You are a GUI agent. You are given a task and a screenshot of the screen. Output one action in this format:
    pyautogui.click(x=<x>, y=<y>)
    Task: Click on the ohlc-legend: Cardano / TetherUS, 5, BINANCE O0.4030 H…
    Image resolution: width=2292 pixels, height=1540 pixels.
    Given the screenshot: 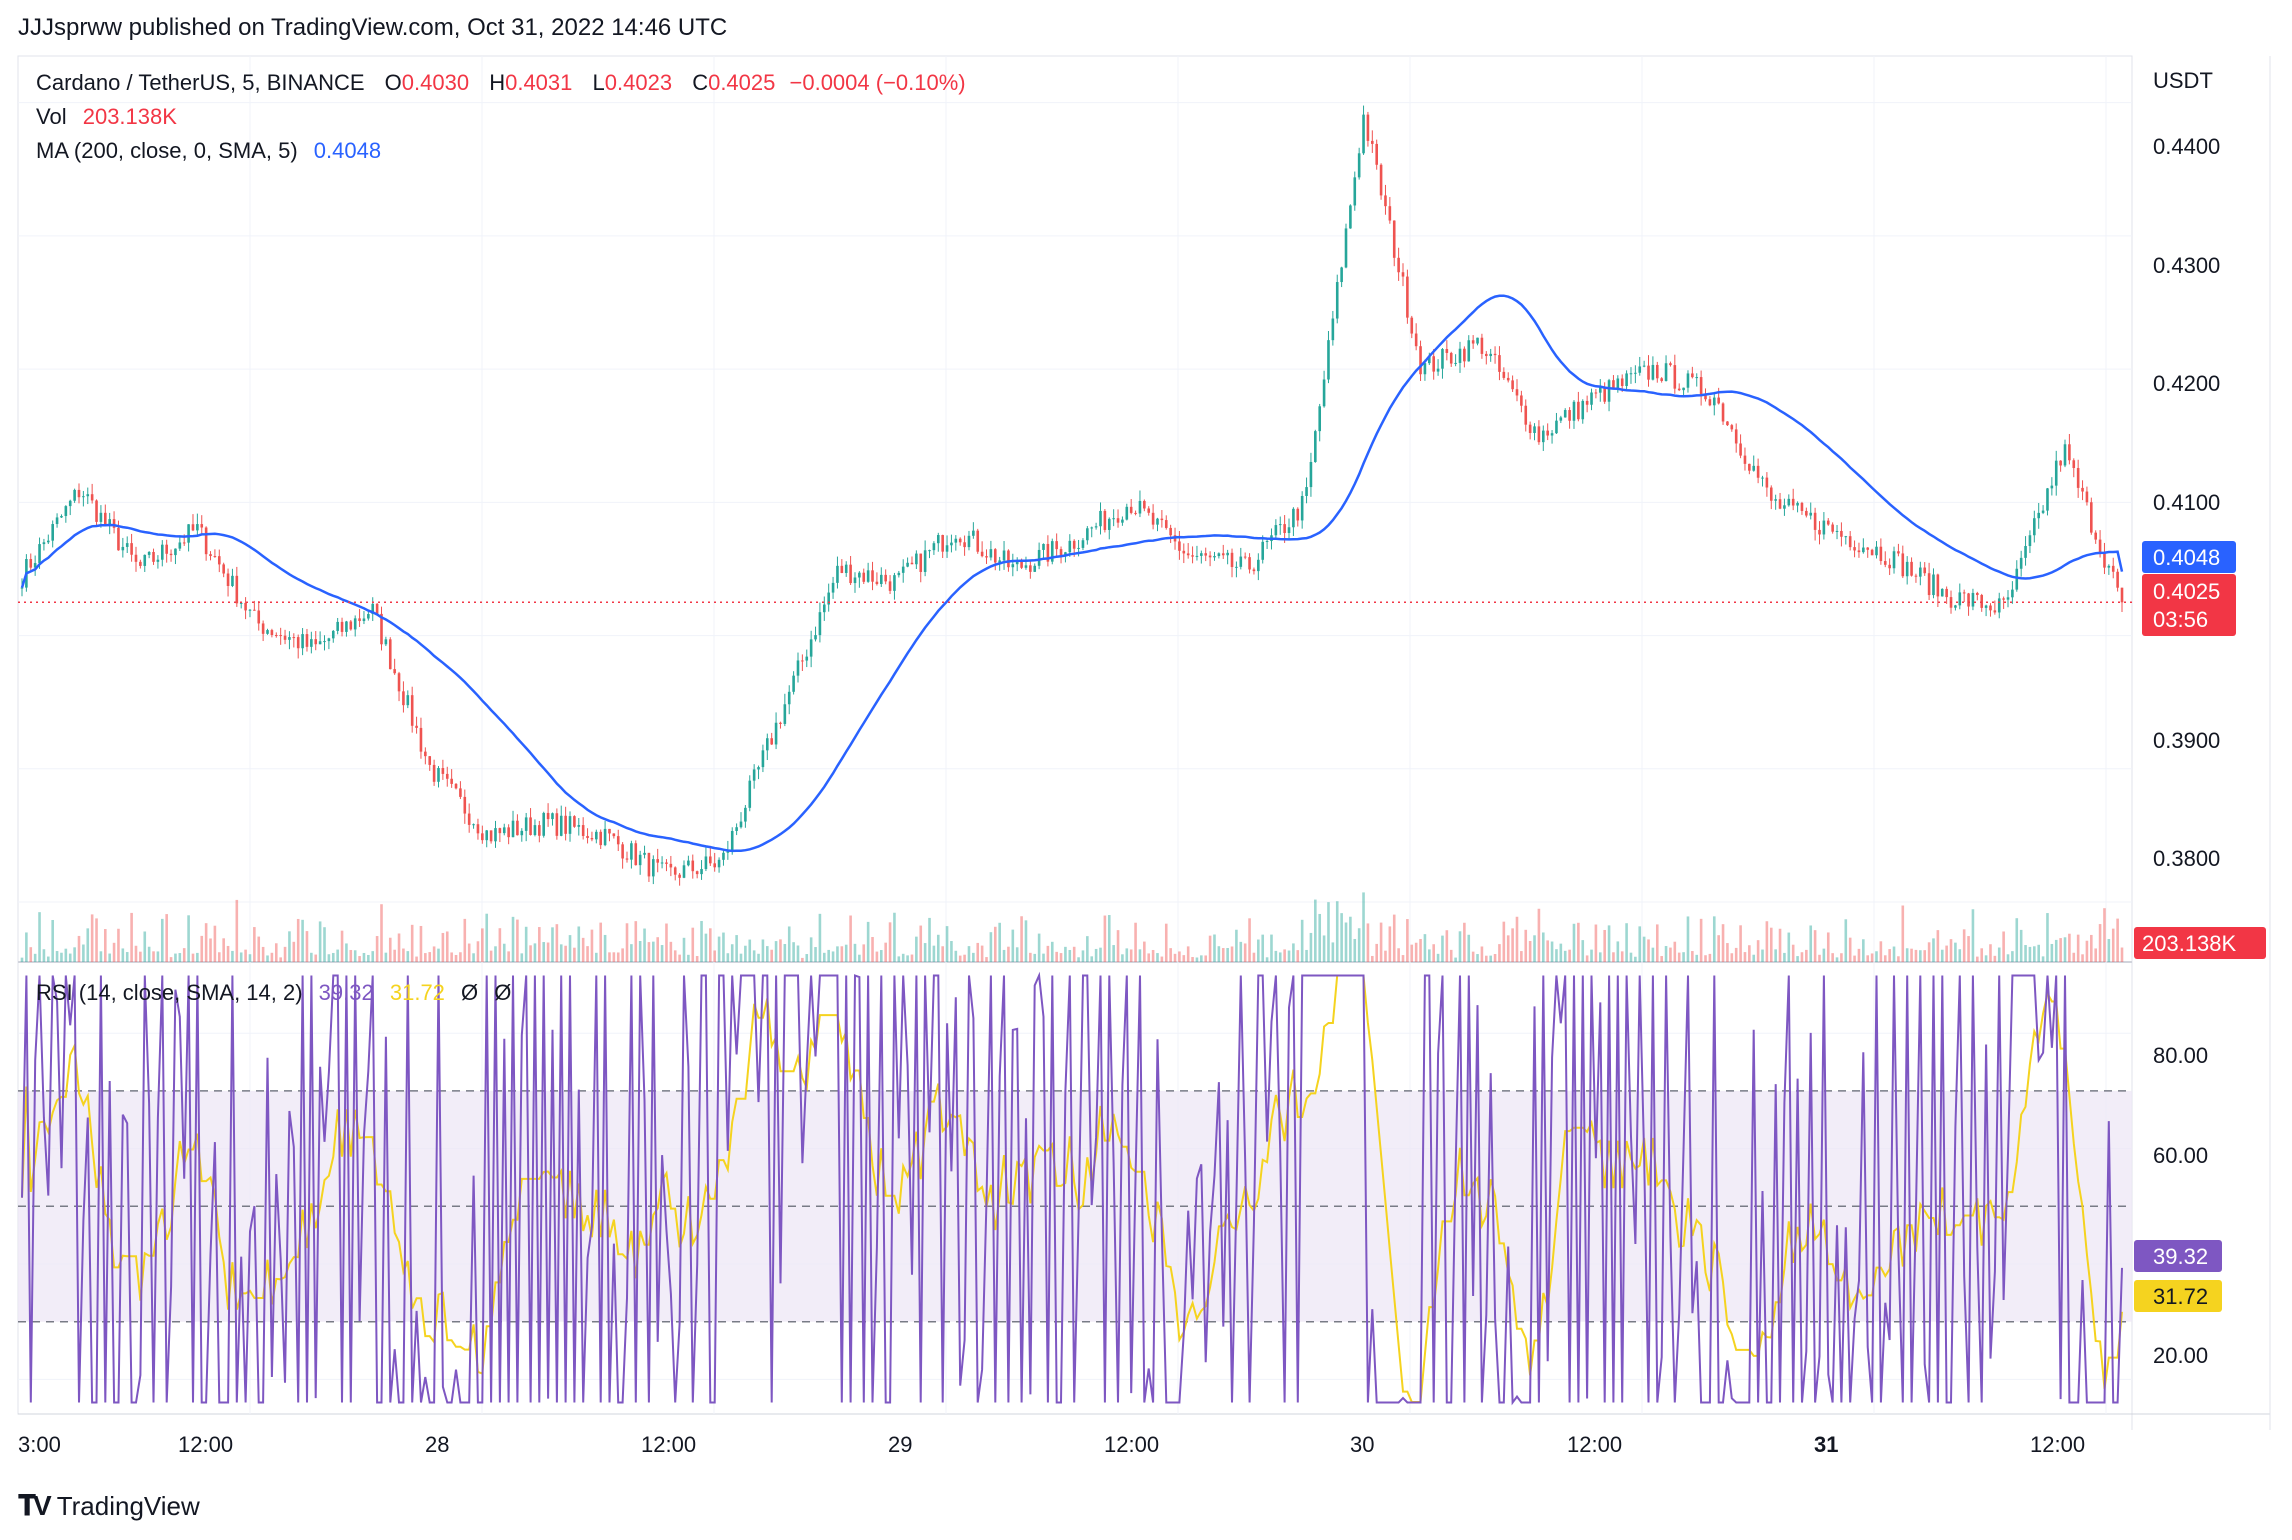 What is the action you would take?
    pyautogui.click(x=501, y=83)
    